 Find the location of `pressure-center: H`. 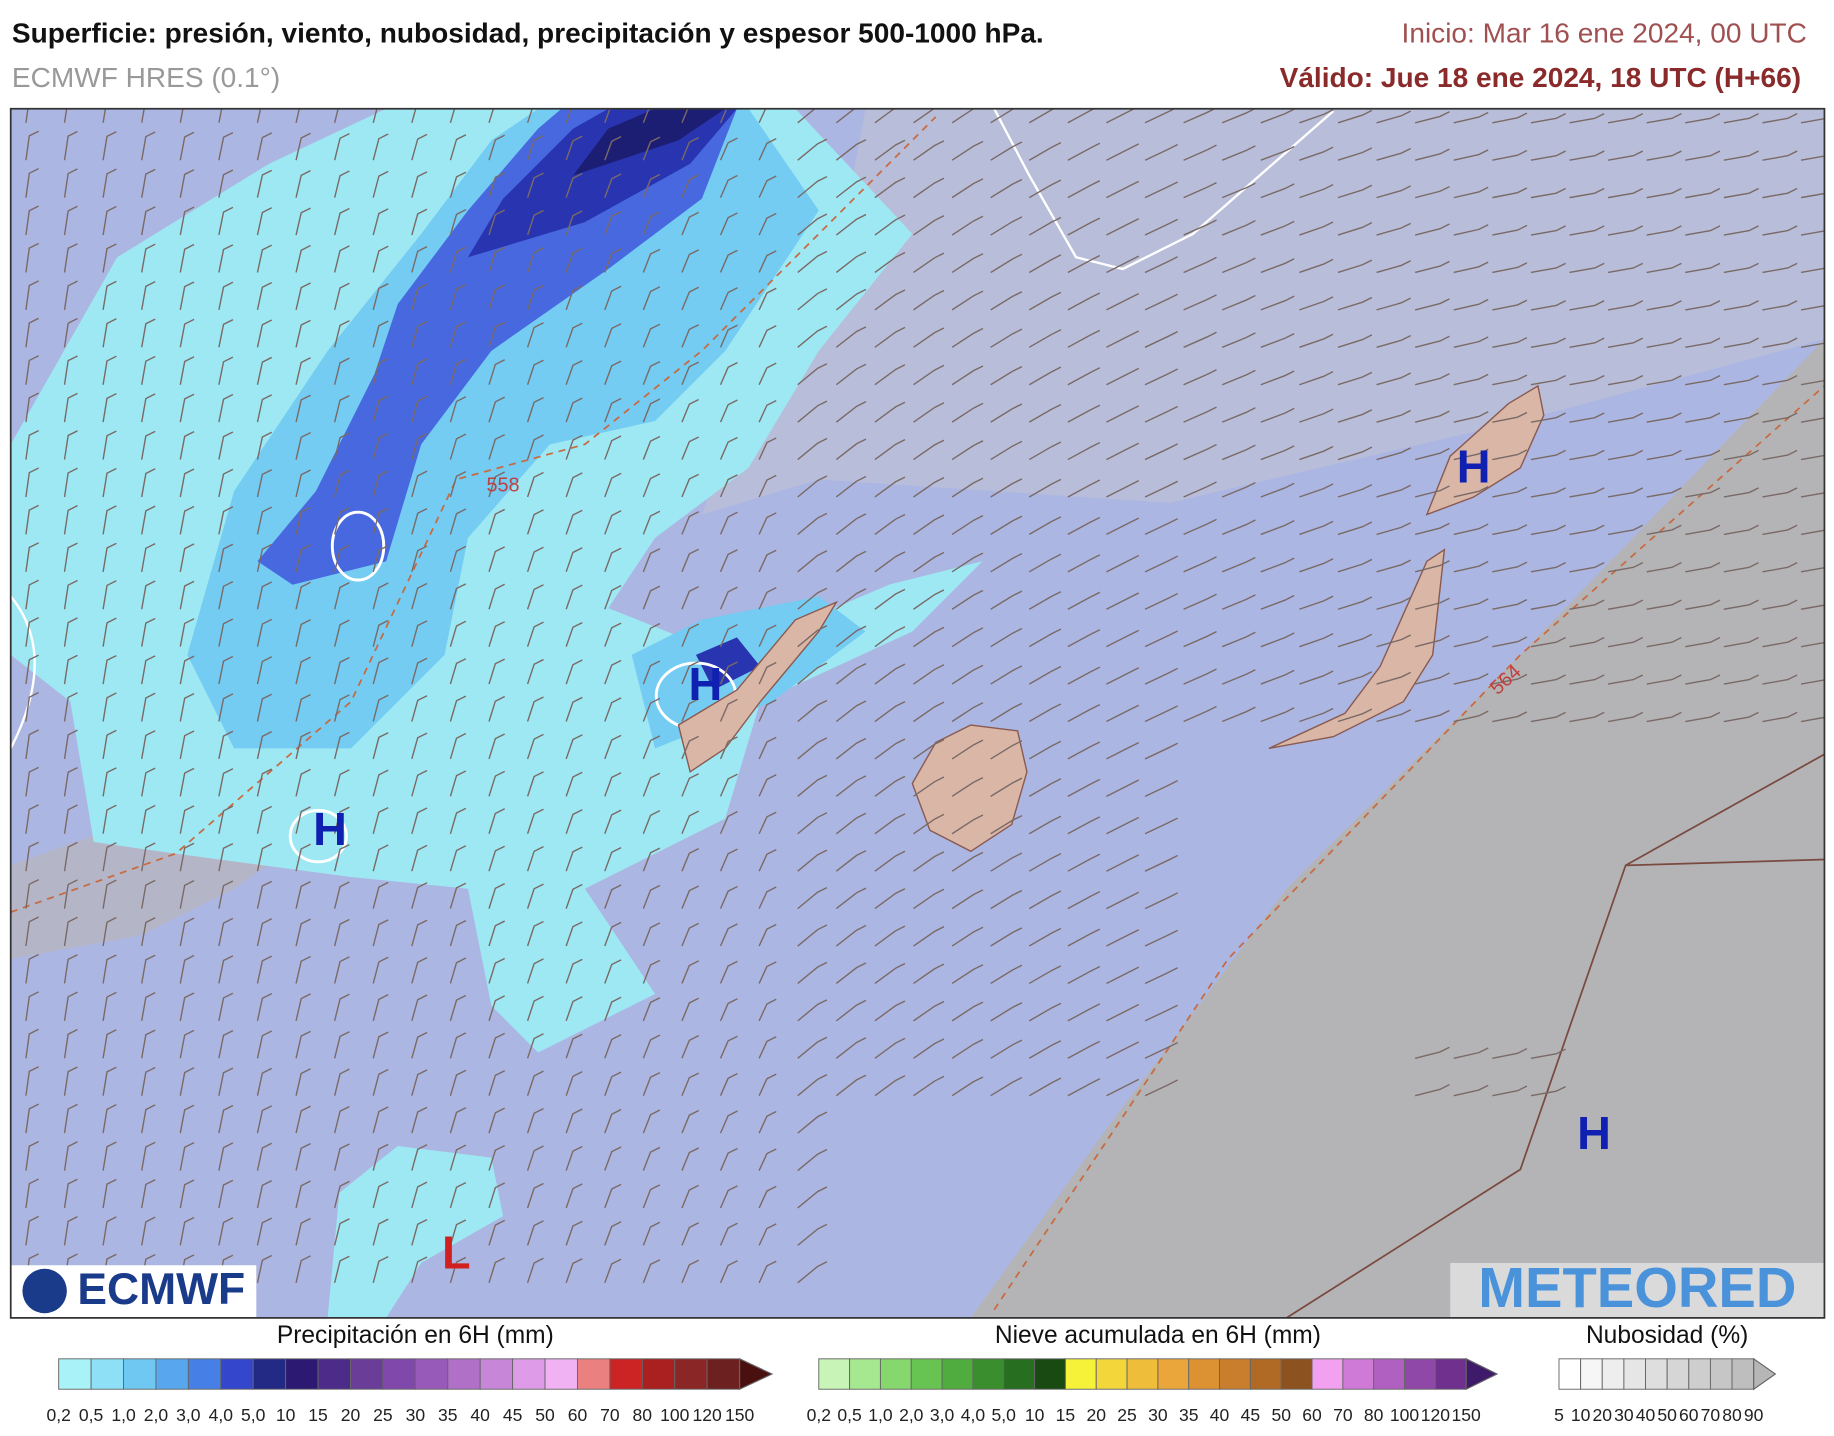

pressure-center: H is located at coordinates (1474, 466).